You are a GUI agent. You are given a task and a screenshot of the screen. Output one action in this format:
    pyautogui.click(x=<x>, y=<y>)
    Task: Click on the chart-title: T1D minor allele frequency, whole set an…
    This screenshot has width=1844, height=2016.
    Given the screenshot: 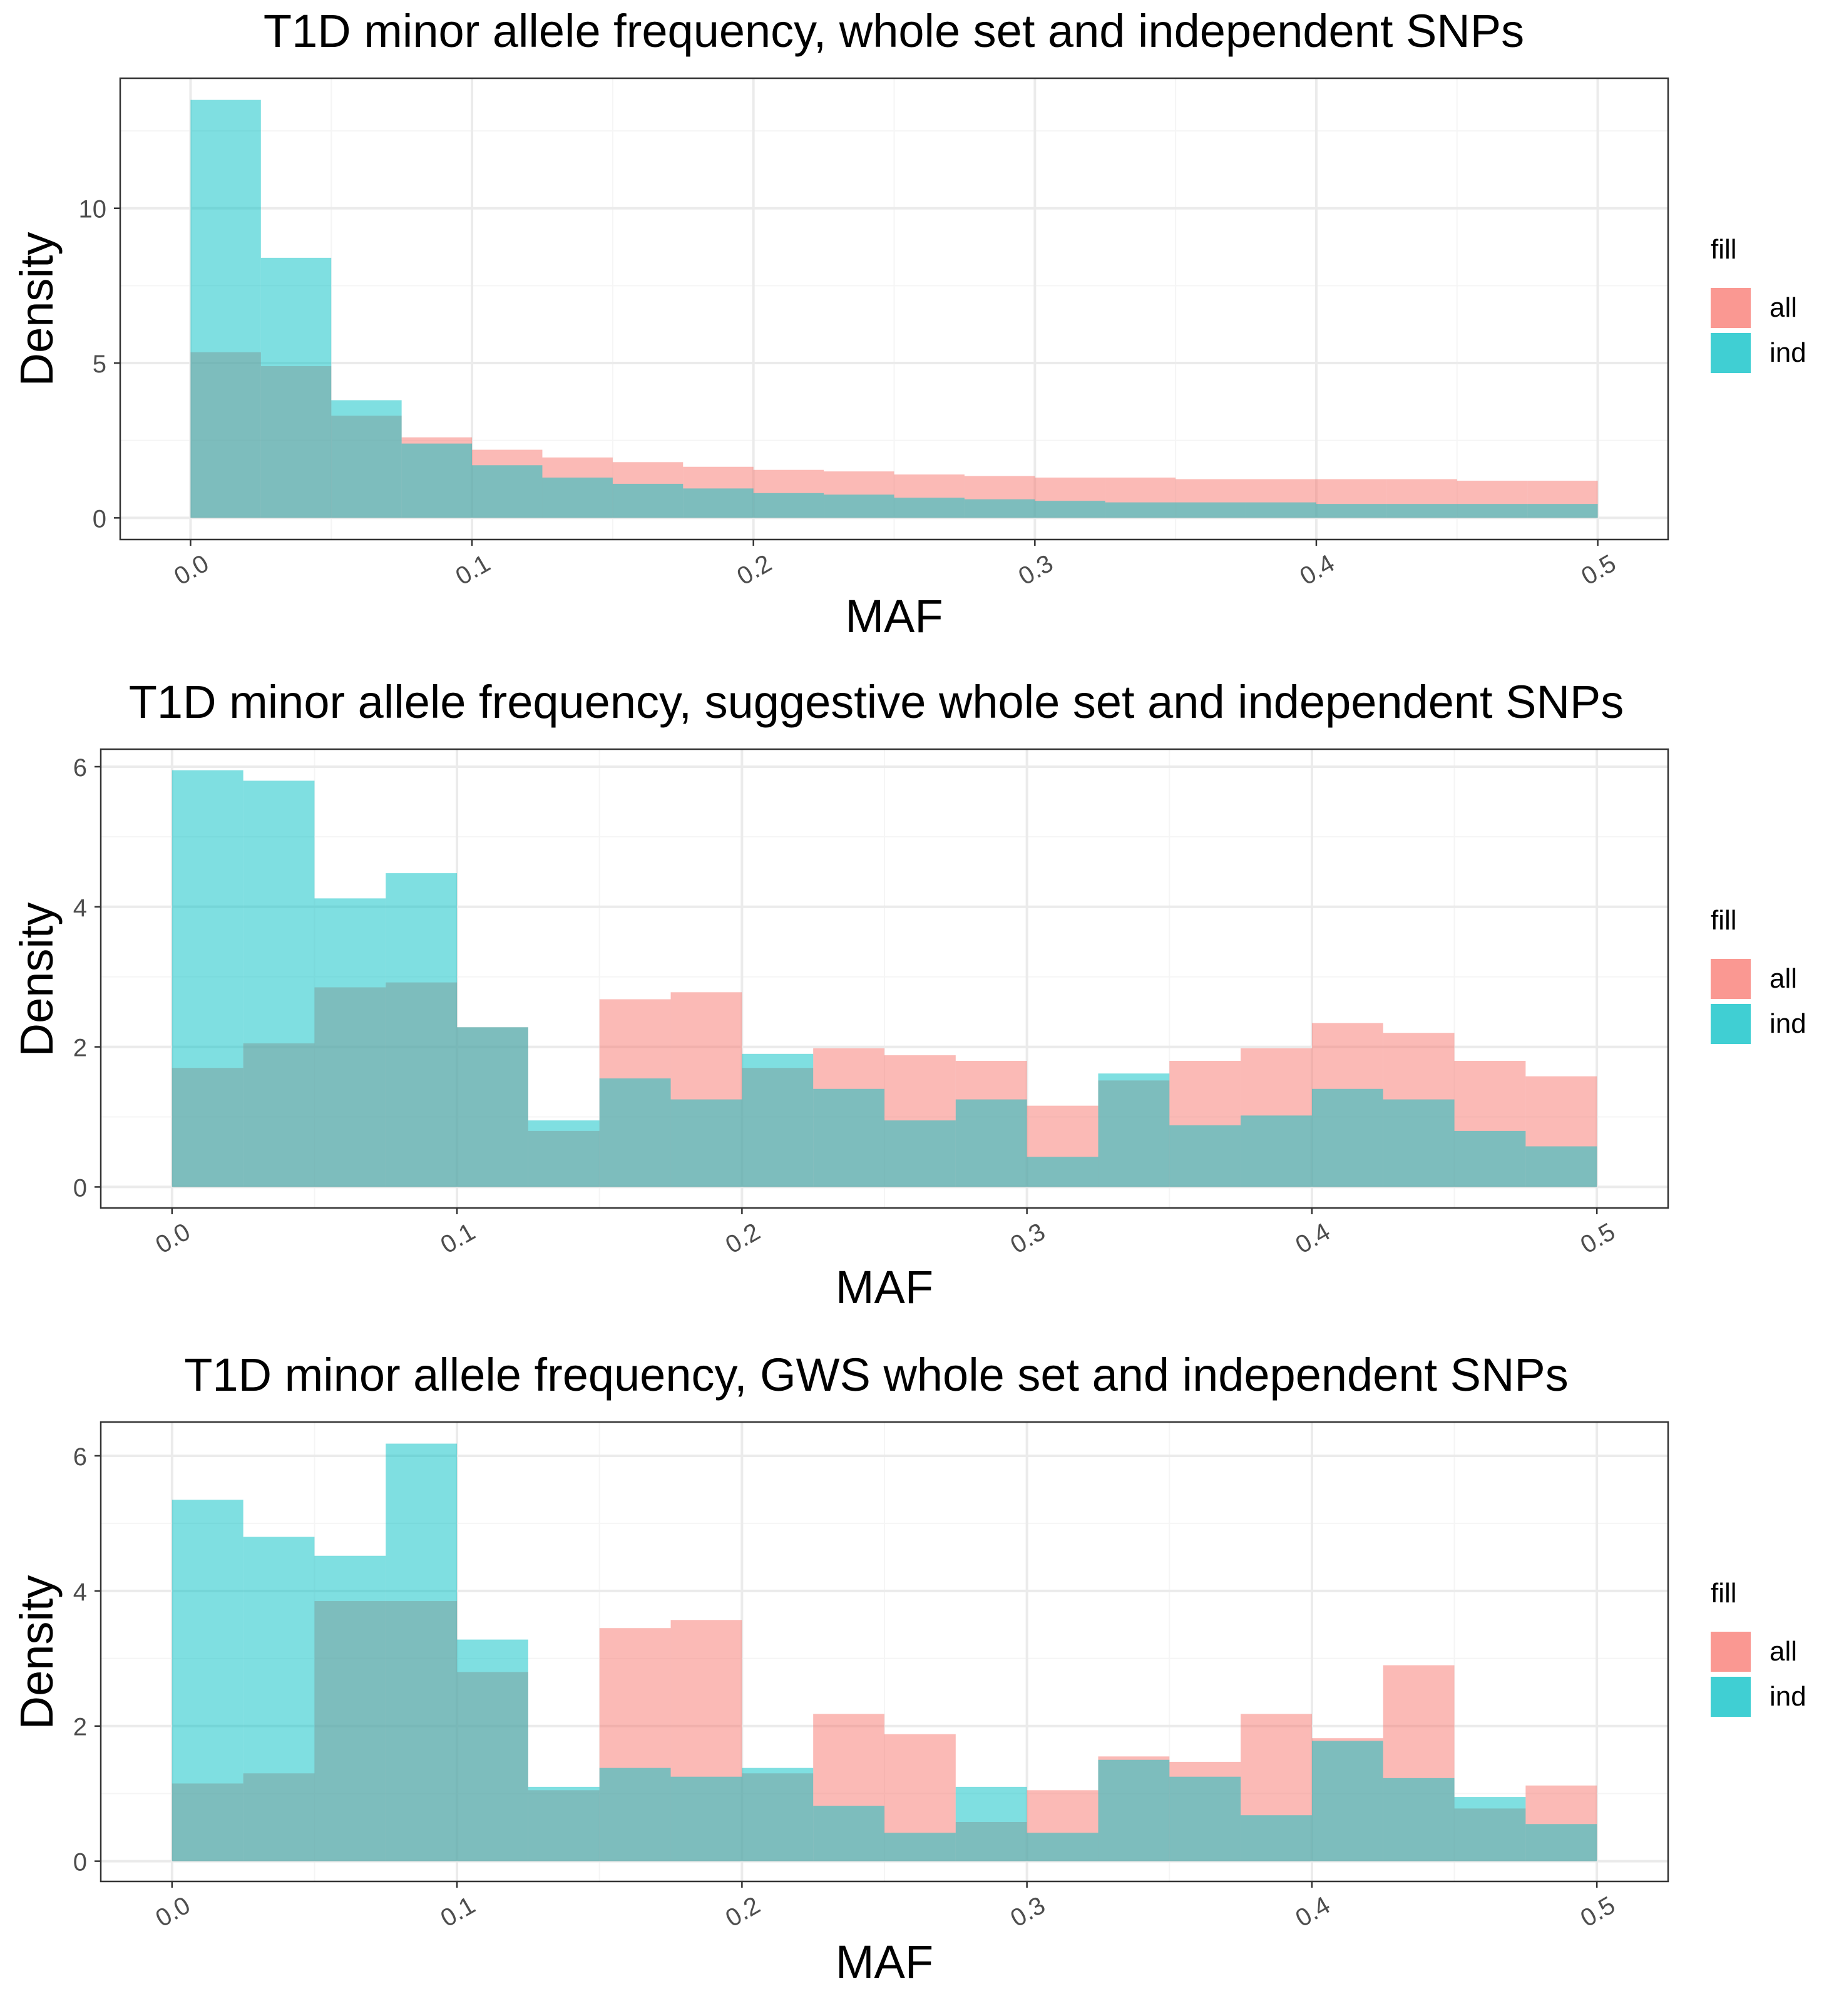 What is the action you would take?
    pyautogui.click(x=894, y=31)
    